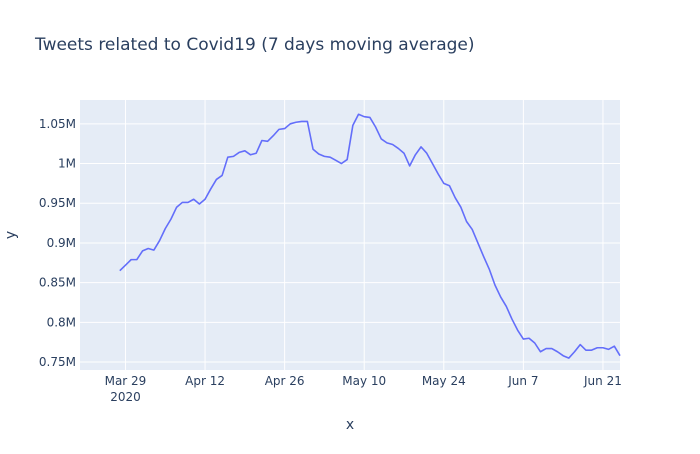 The image size is (700, 454). What do you see at coordinates (444, 381) in the screenshot?
I see `x-tick-label: May 24` at bounding box center [444, 381].